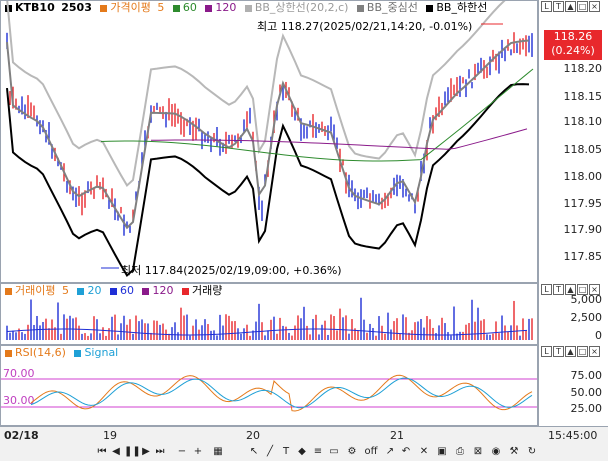 The image size is (608, 461). I want to click on pause-icon: ❚❚, so click(132, 451).